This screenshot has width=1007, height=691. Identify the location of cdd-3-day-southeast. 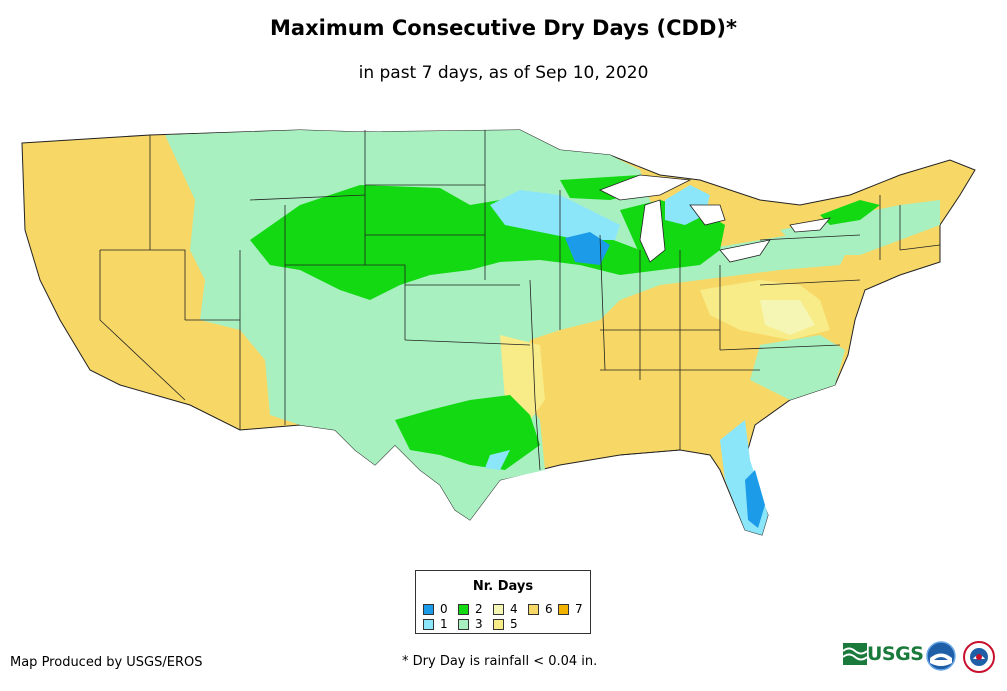
(797, 367).